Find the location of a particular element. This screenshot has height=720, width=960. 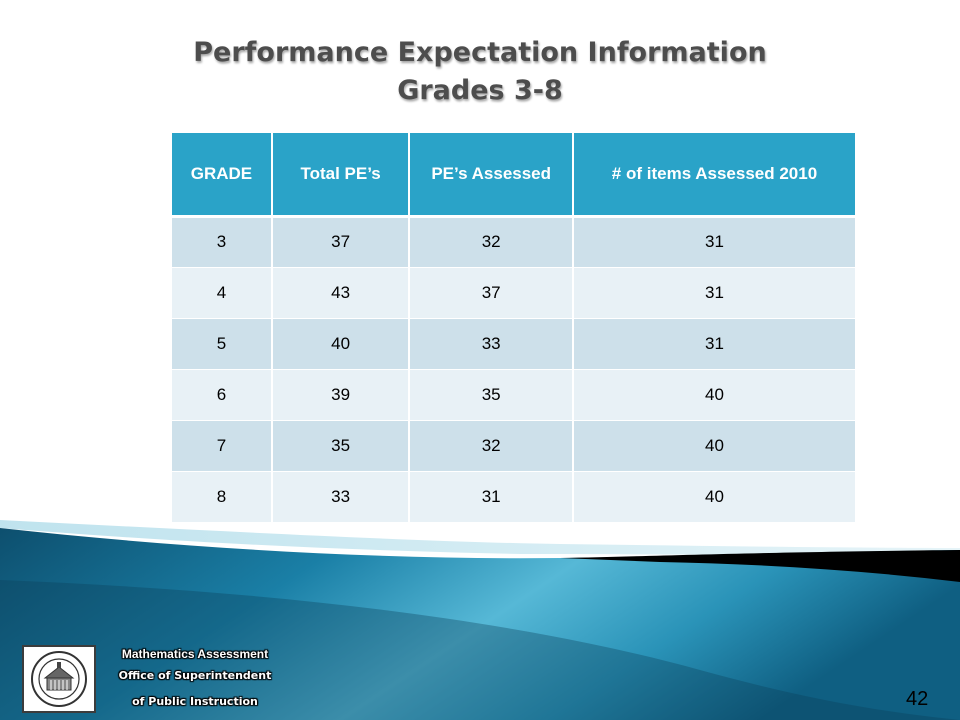

title-line-2: Grades 3-8 is located at coordinates (480, 90).